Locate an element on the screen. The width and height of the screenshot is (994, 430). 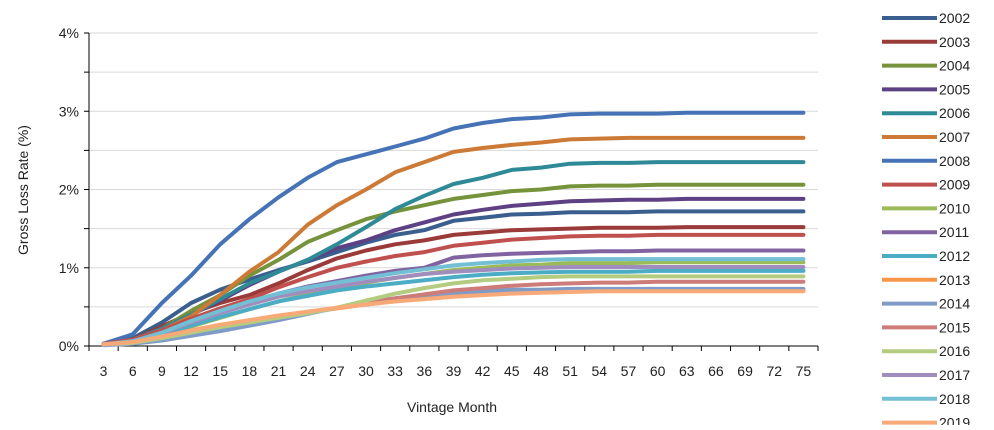
x-tick-label: 48 is located at coordinates (541, 371).